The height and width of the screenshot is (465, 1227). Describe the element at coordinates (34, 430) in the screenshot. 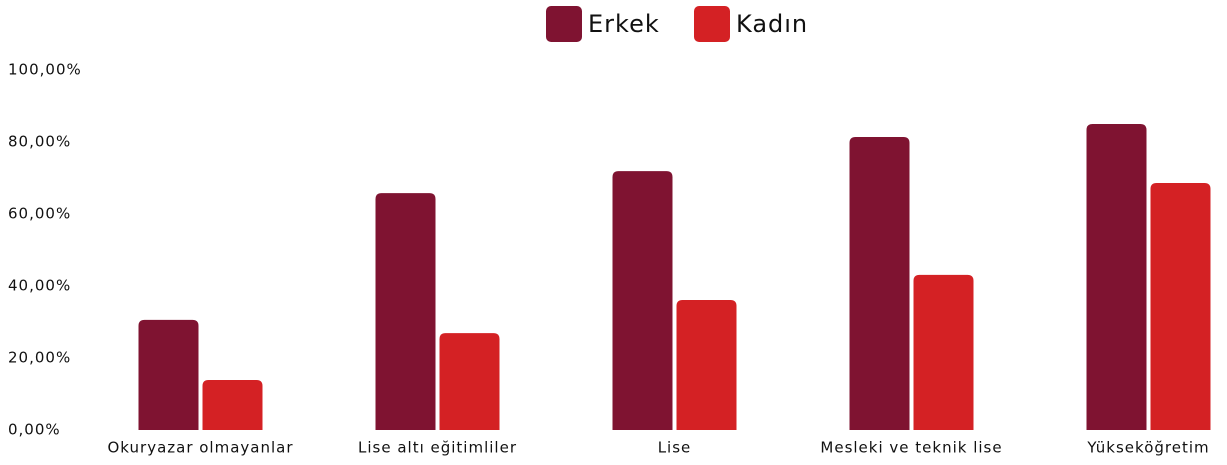

I see `y-tick-label: 0,00%` at that location.